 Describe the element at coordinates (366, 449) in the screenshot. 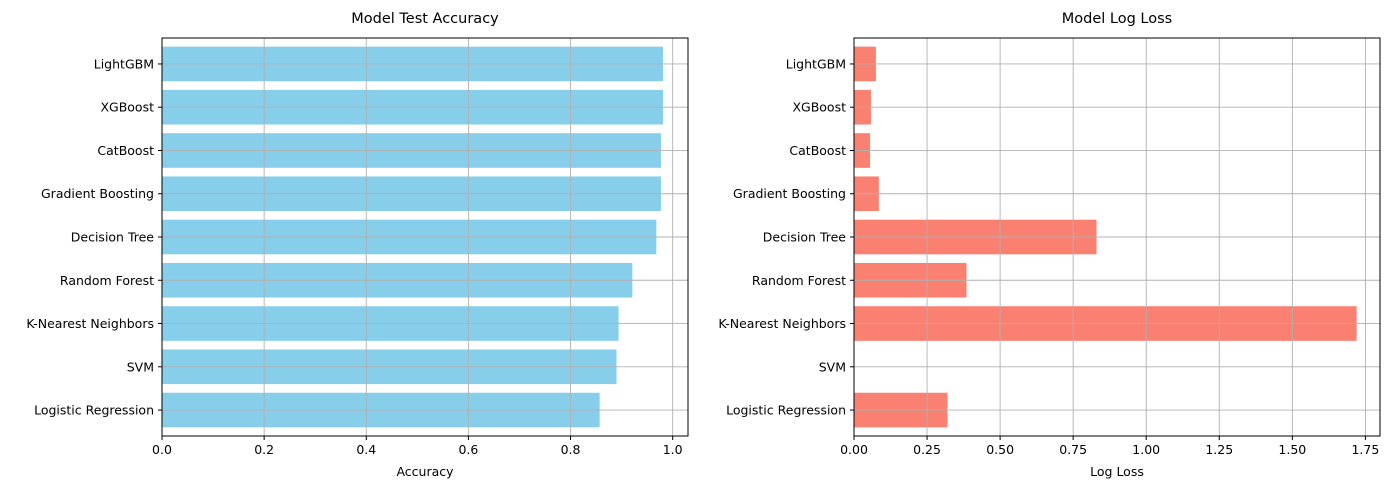

I see `accuracy-x-tick-label: 0.4` at that location.